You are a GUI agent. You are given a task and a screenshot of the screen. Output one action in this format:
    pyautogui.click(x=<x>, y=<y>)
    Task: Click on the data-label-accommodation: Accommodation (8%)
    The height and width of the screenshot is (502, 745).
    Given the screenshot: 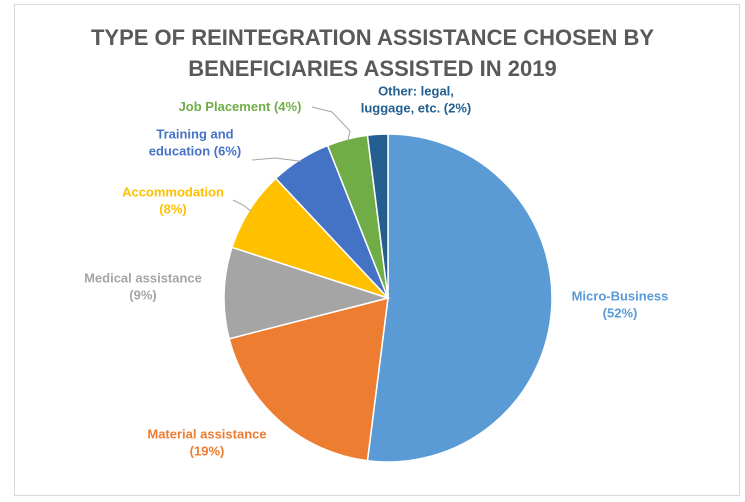 What is the action you would take?
    pyautogui.click(x=173, y=201)
    